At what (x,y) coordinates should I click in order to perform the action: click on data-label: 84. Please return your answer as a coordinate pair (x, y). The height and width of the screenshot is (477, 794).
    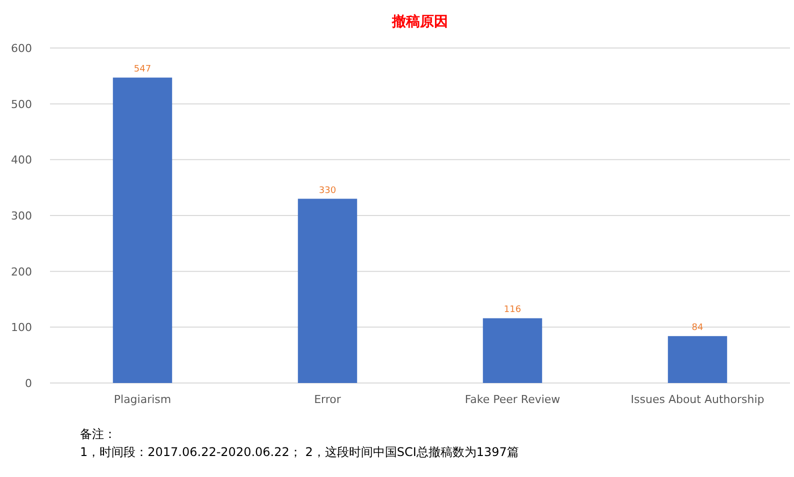
    Looking at the image, I should click on (698, 328).